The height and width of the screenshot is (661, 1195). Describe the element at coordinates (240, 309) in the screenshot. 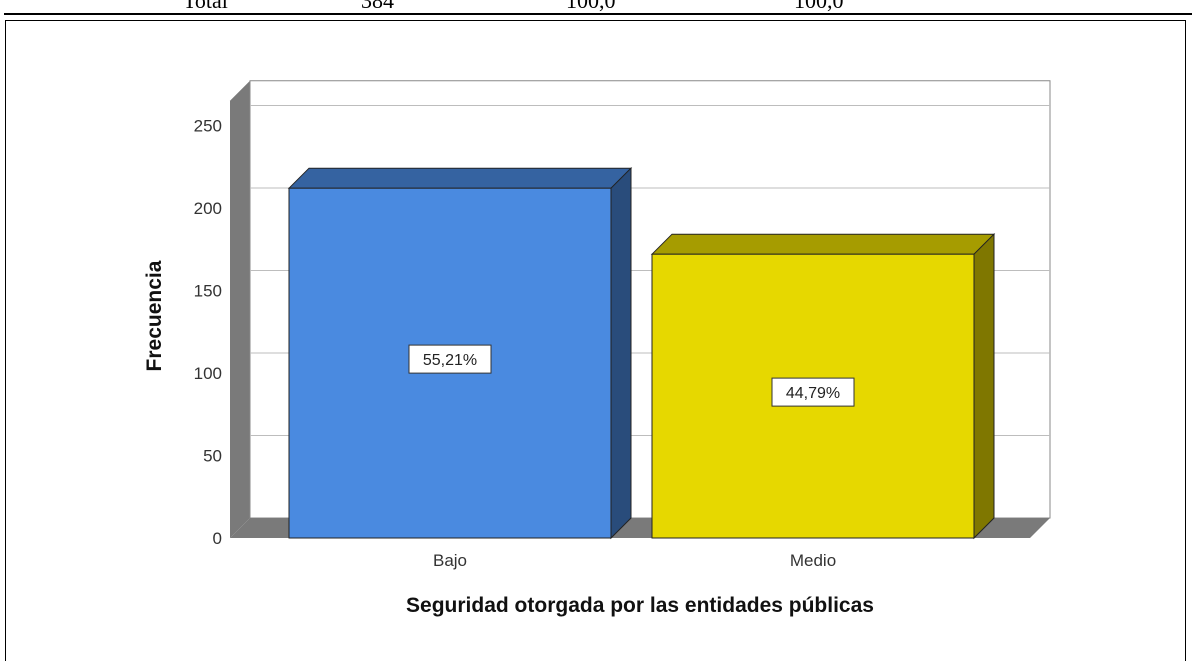

I see `left-wall` at that location.